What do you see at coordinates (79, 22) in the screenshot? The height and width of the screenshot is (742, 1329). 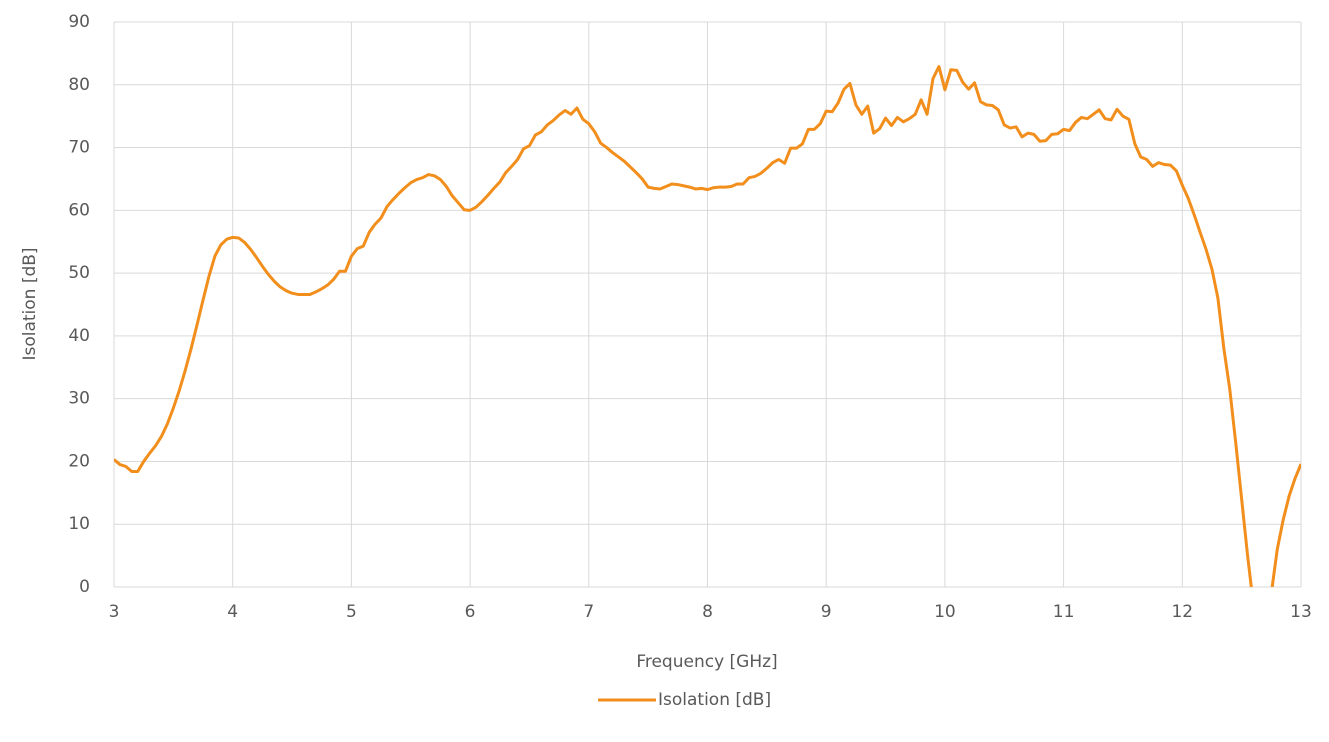 I see `y-tick-label: 90` at bounding box center [79, 22].